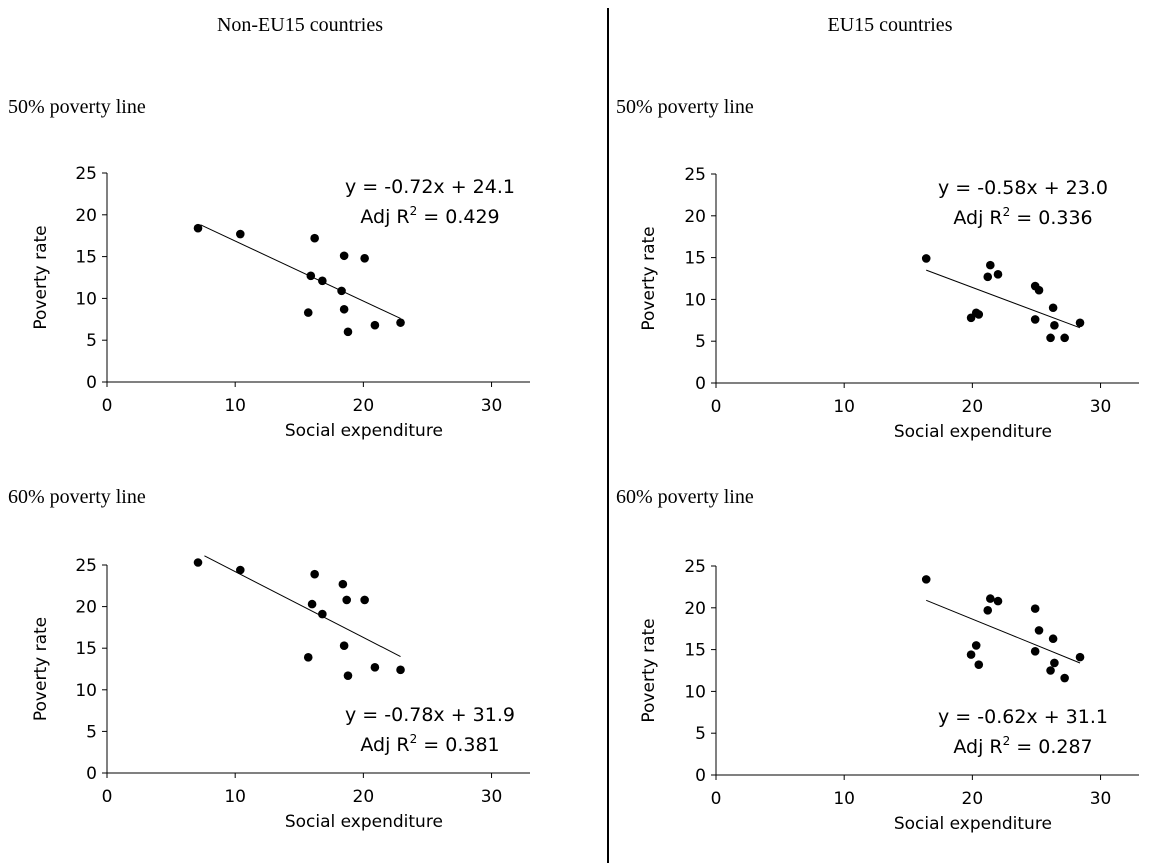  Describe the element at coordinates (1022, 746) in the screenshot. I see `adjusted-r-squared: Adj R2 = 0.287` at that location.